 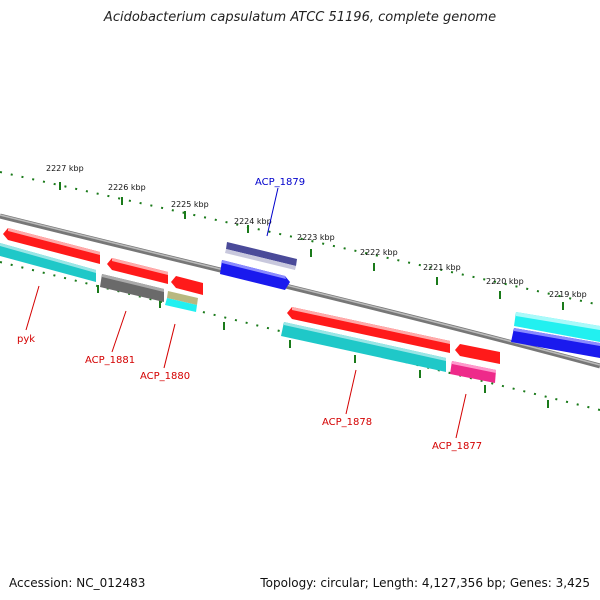 What do you see at coordinates (555, 343) in the screenshot?
I see `gene-right-blue` at bounding box center [555, 343].